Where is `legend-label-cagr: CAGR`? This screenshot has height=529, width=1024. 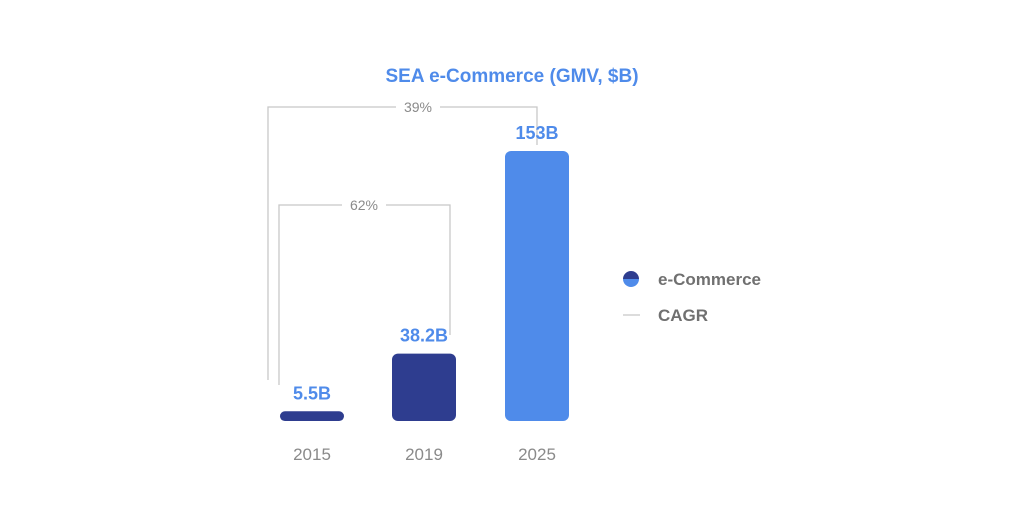 legend-label-cagr: CAGR is located at coordinates (683, 315).